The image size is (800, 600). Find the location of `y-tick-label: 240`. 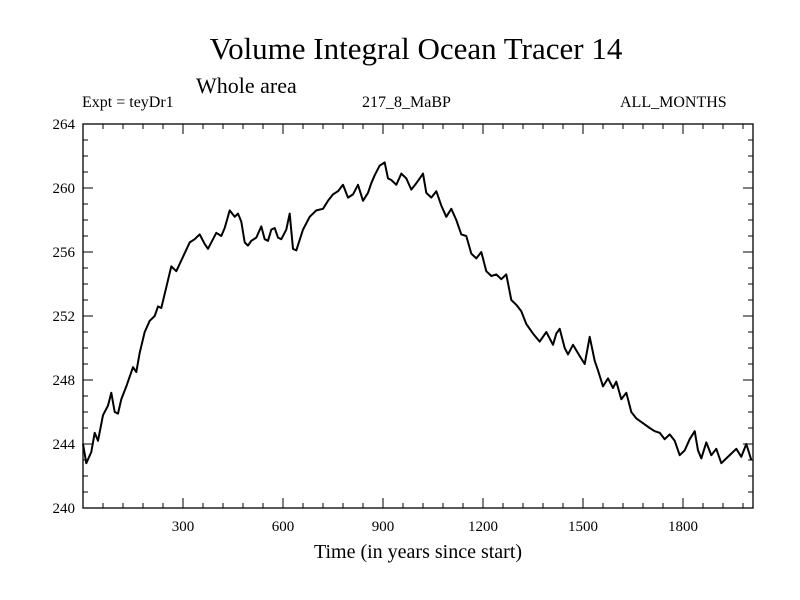

y-tick-label: 240 is located at coordinates (64, 509).